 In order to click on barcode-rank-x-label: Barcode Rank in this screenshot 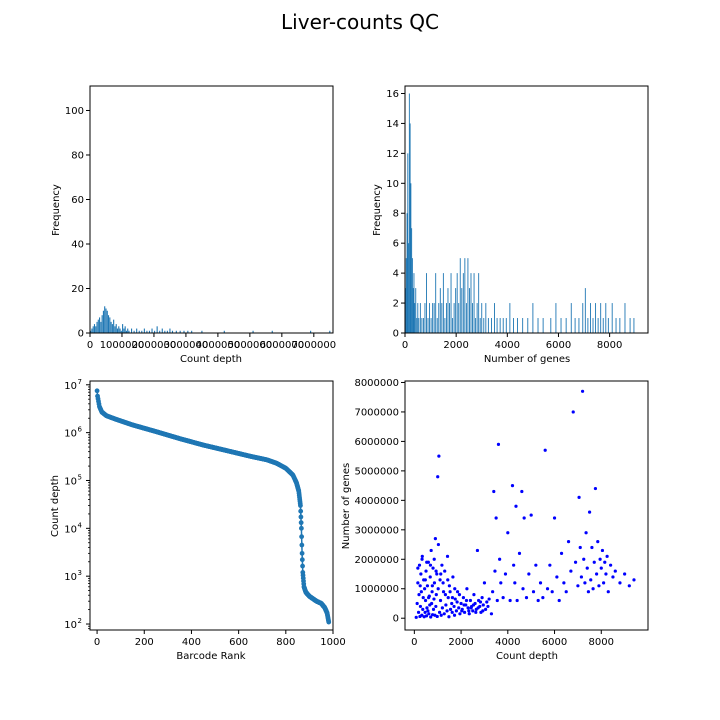, I will do `click(210, 656)`.